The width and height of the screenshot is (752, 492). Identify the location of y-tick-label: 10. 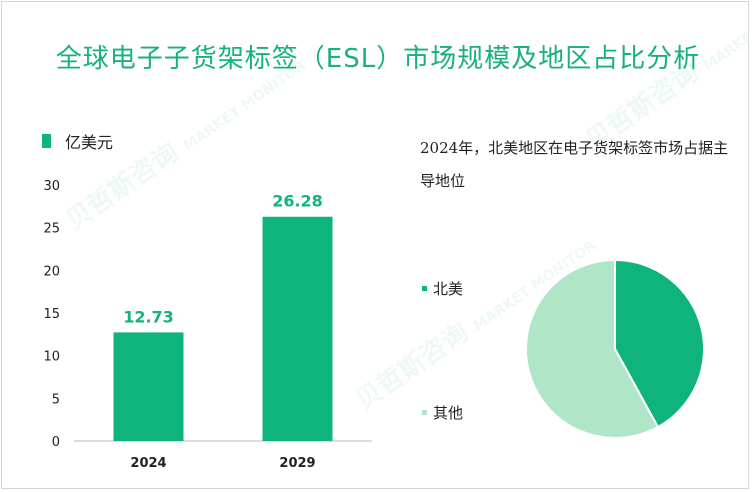
(51, 357).